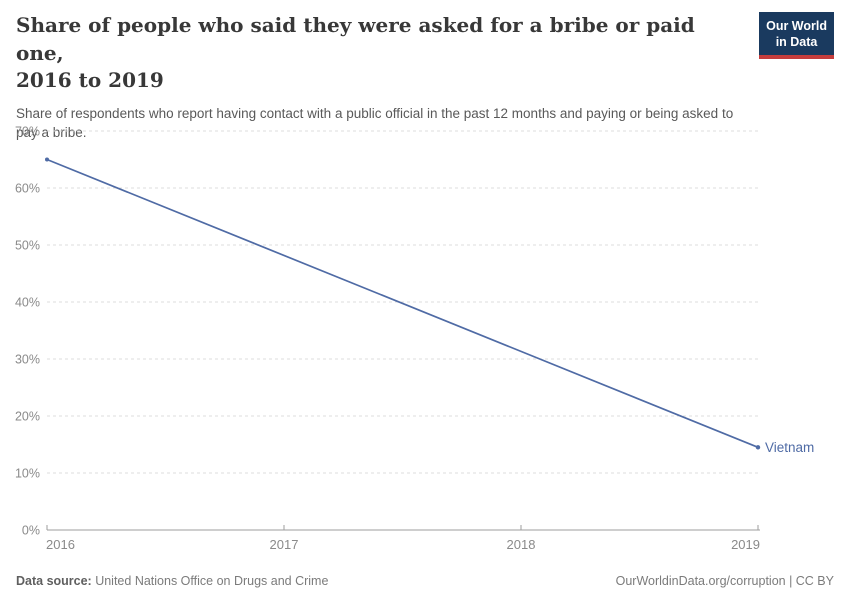  I want to click on data-source-label: Data source:, so click(54, 581).